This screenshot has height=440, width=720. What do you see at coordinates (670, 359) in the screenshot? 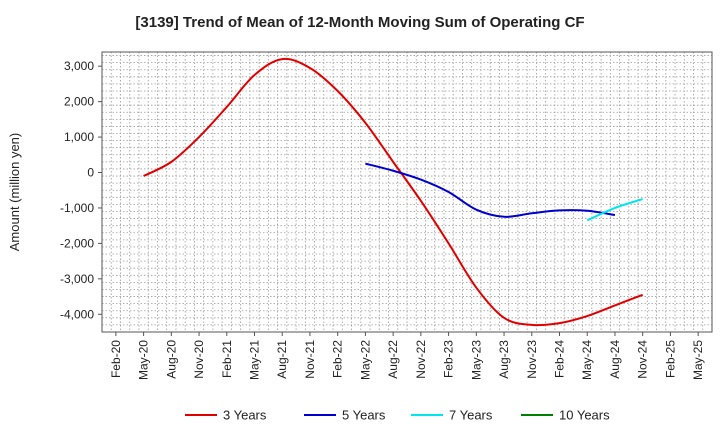
I see `x-tick-label: Feb-25` at bounding box center [670, 359].